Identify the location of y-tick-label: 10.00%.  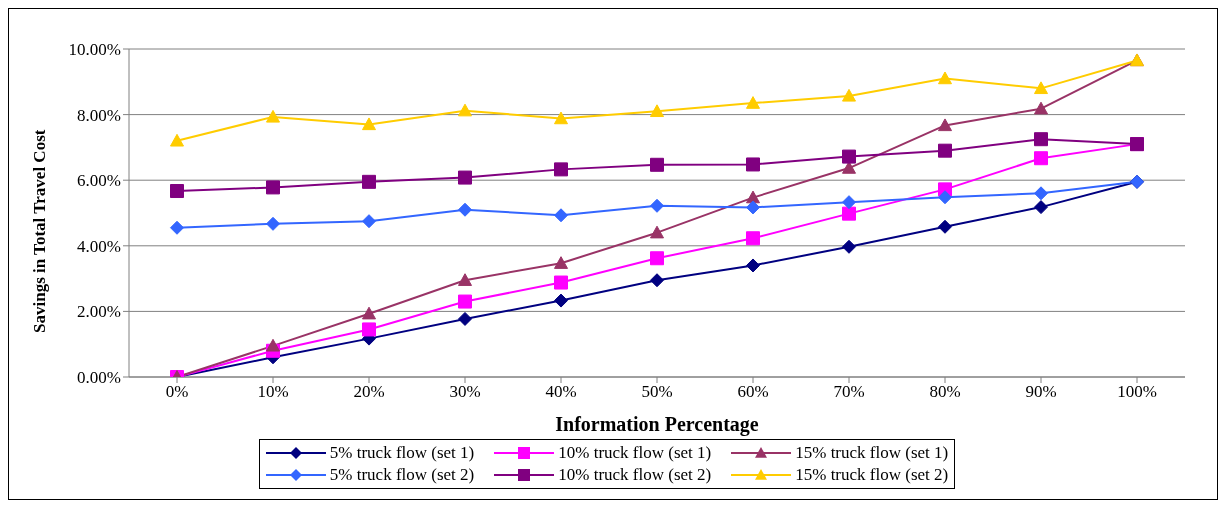
(94, 50).